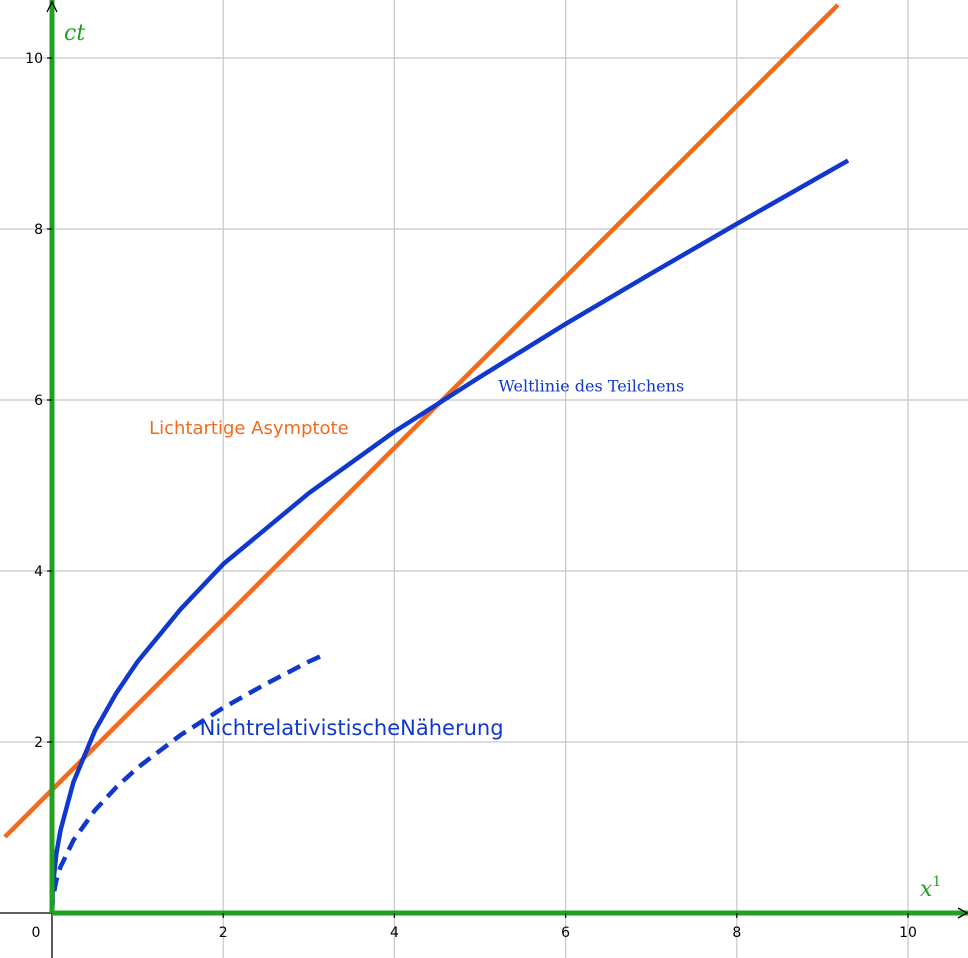 The height and width of the screenshot is (958, 968). I want to click on x-tick-label-8: 8, so click(736, 933).